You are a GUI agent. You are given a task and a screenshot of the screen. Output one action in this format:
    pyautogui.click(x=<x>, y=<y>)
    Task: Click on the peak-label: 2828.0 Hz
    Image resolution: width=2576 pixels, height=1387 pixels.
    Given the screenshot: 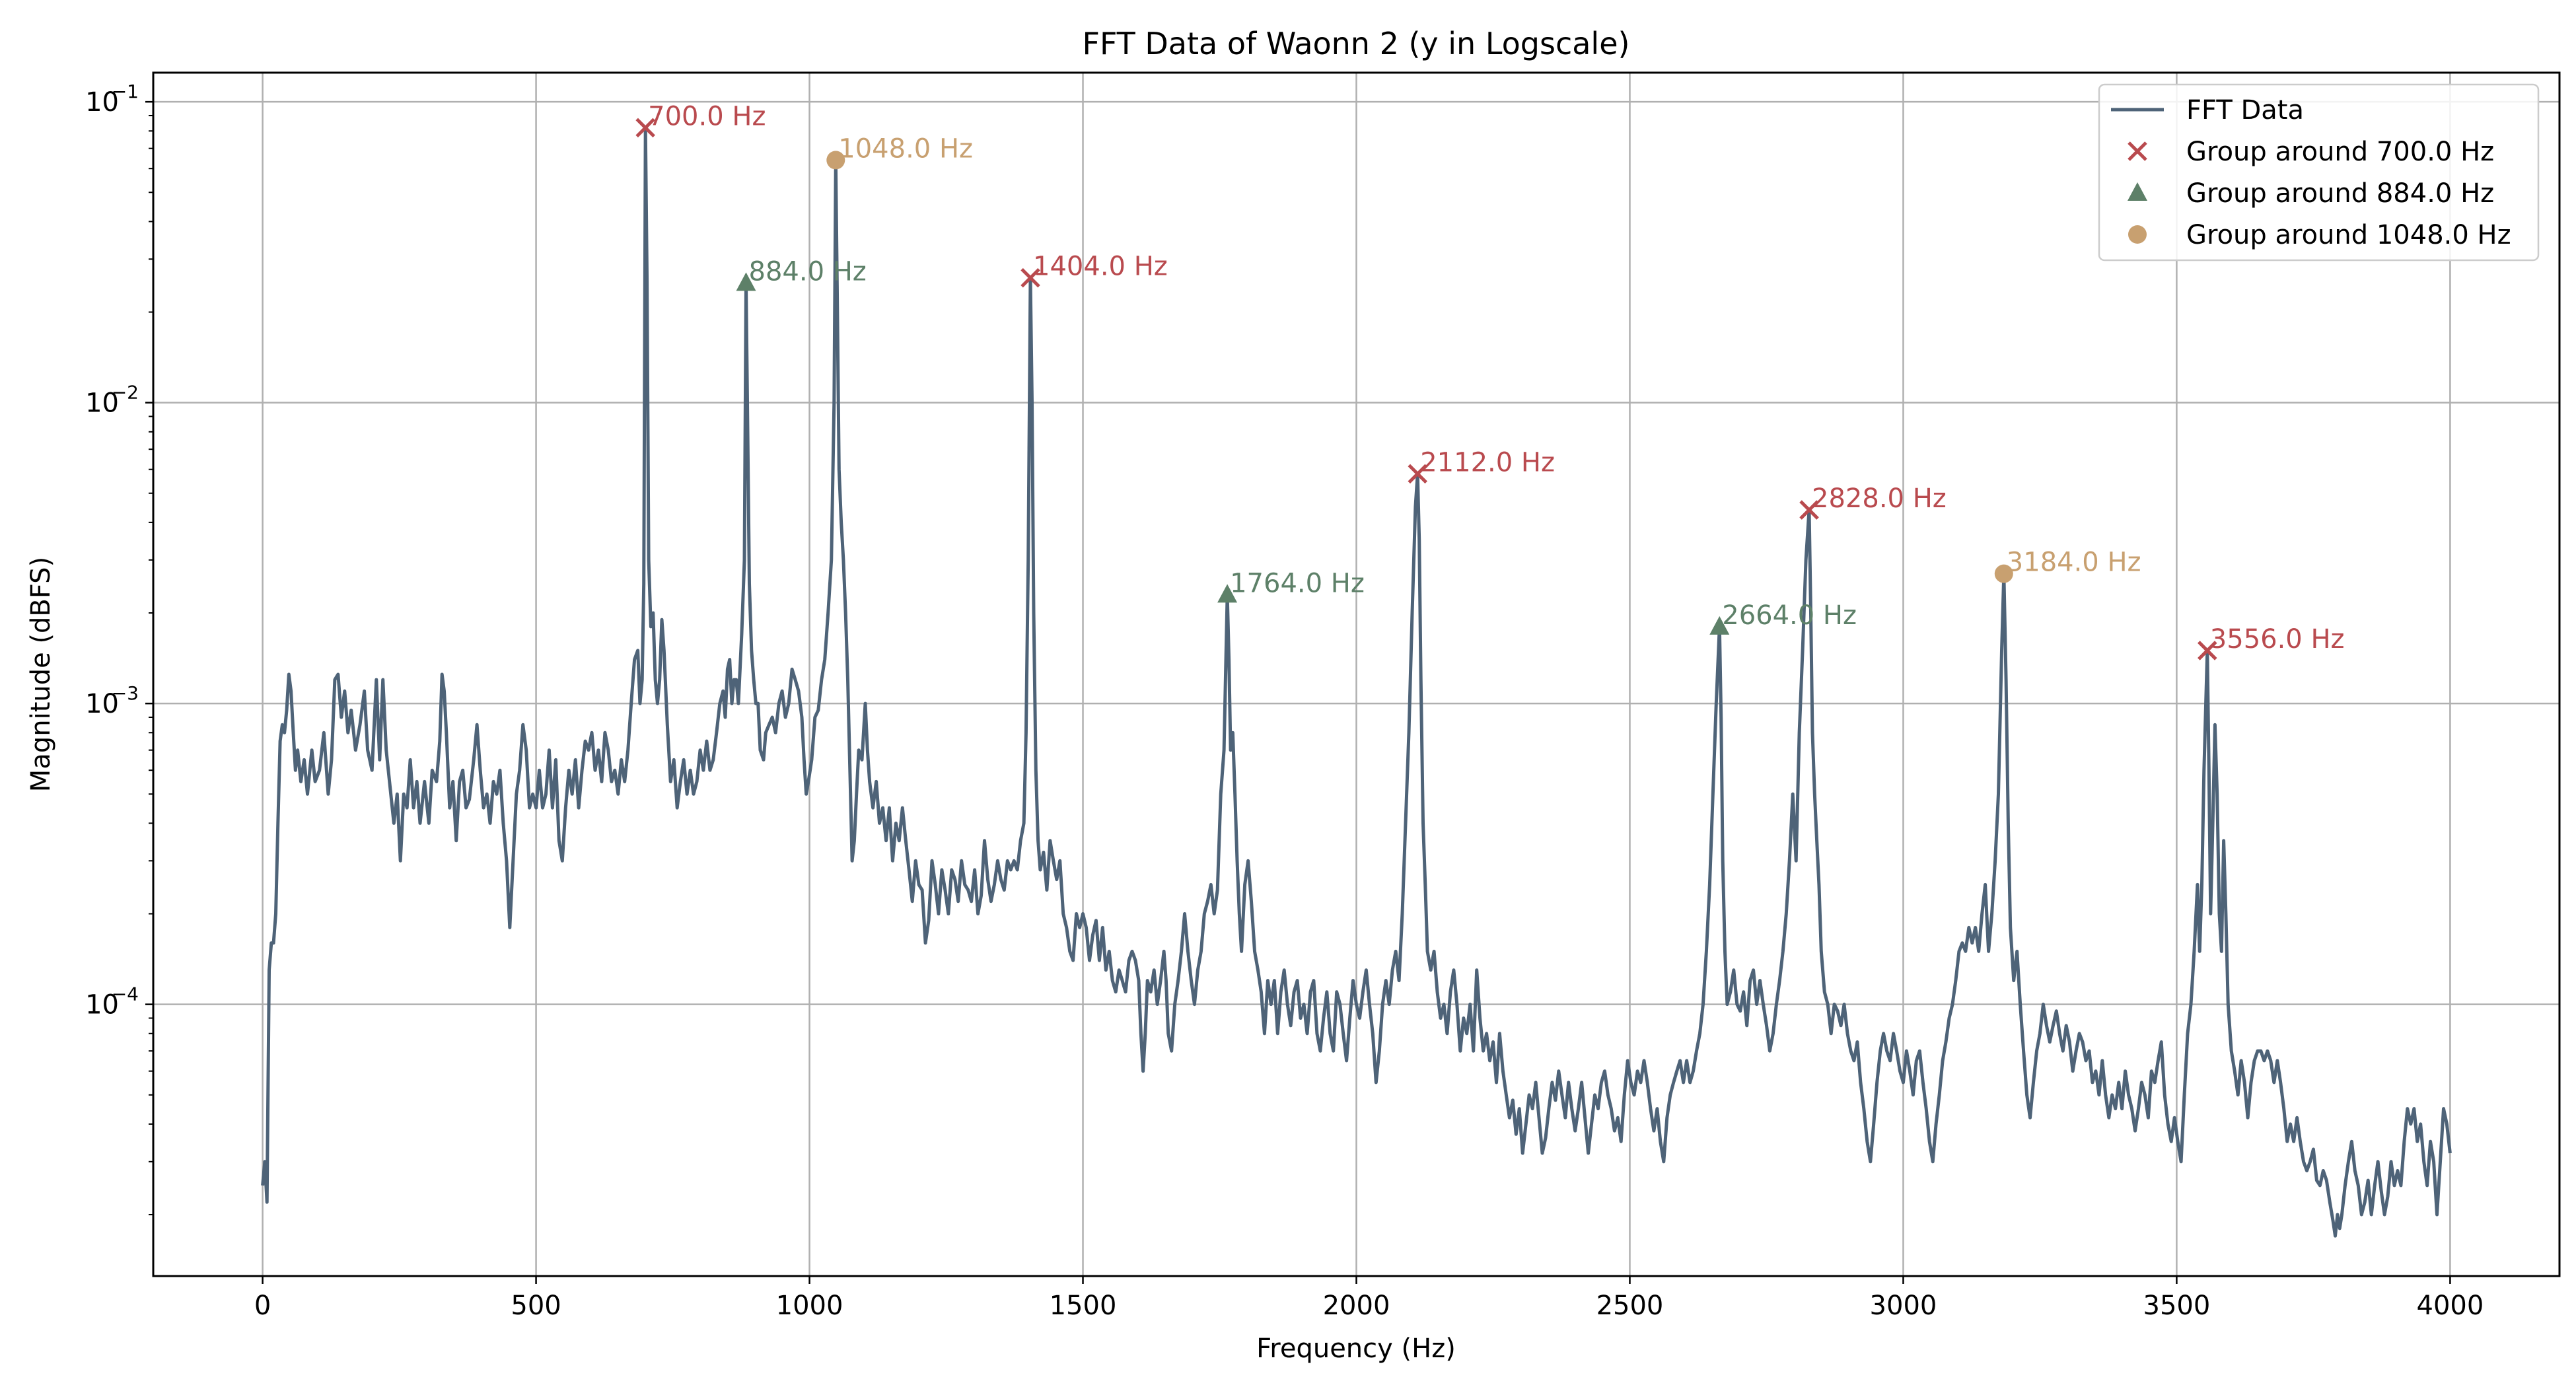 What is the action you would take?
    pyautogui.click(x=1879, y=498)
    